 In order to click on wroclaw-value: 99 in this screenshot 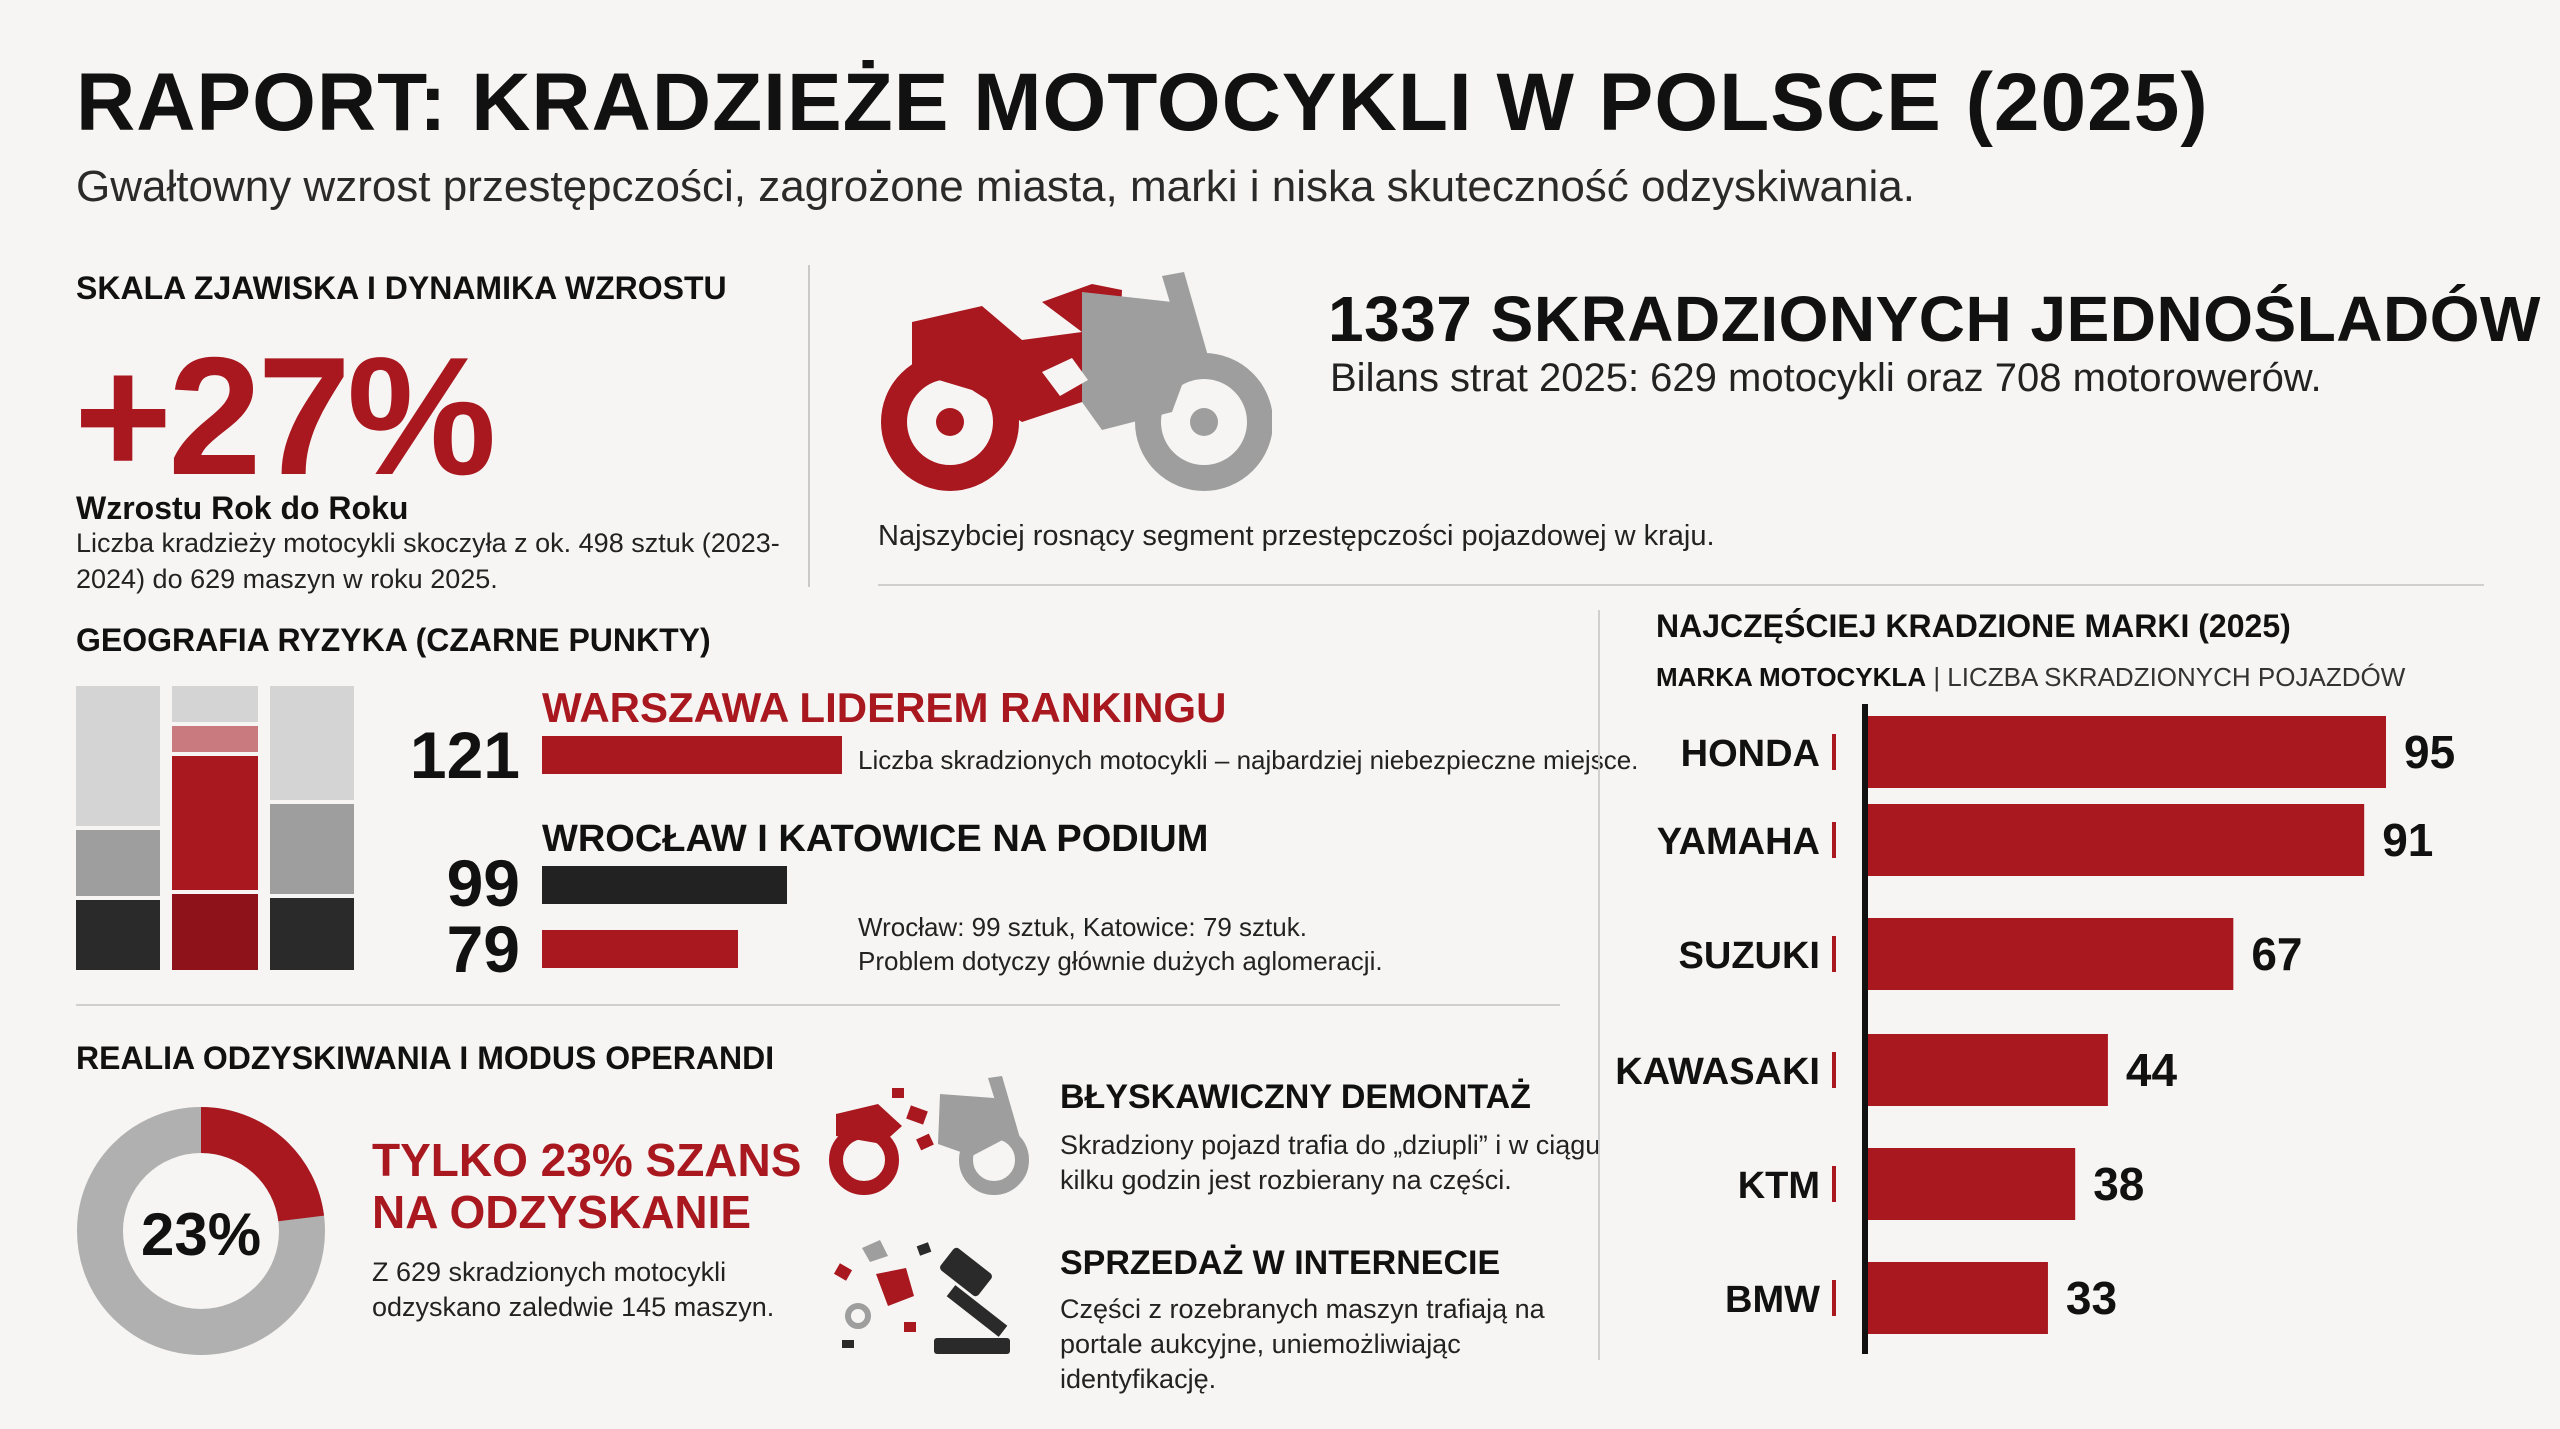, I will do `click(483, 883)`.